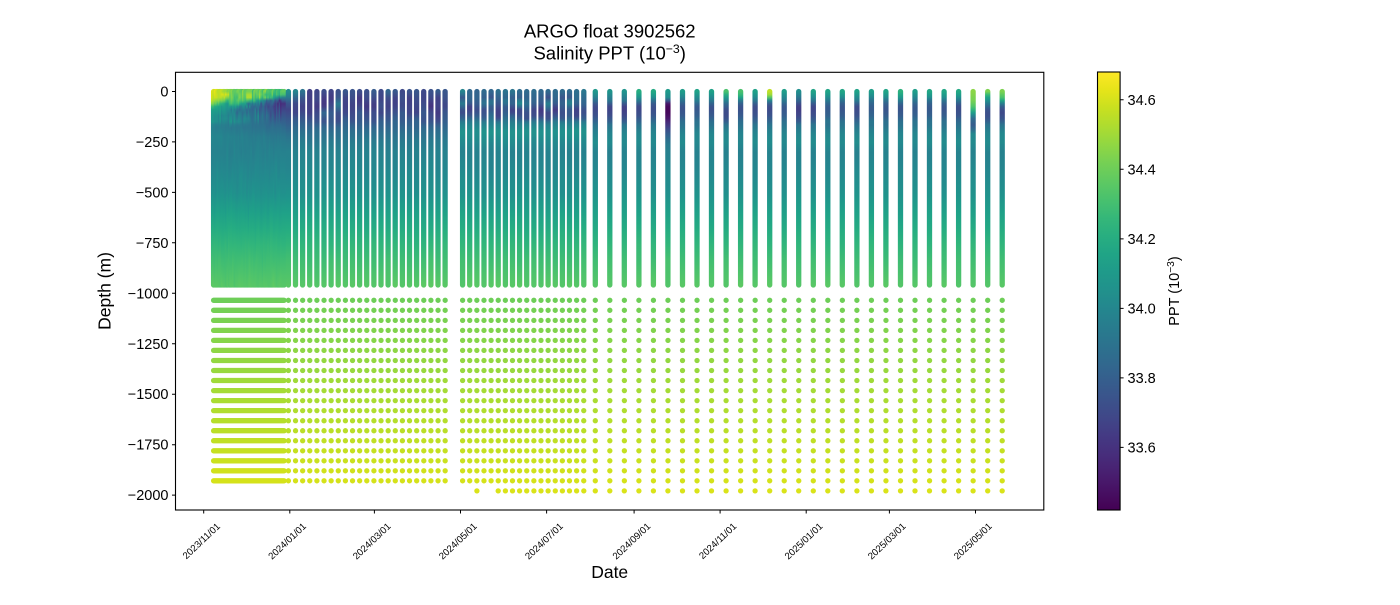 This screenshot has width=1400, height=605. What do you see at coordinates (148, 294) in the screenshot?
I see `svg-text: −1000` at bounding box center [148, 294].